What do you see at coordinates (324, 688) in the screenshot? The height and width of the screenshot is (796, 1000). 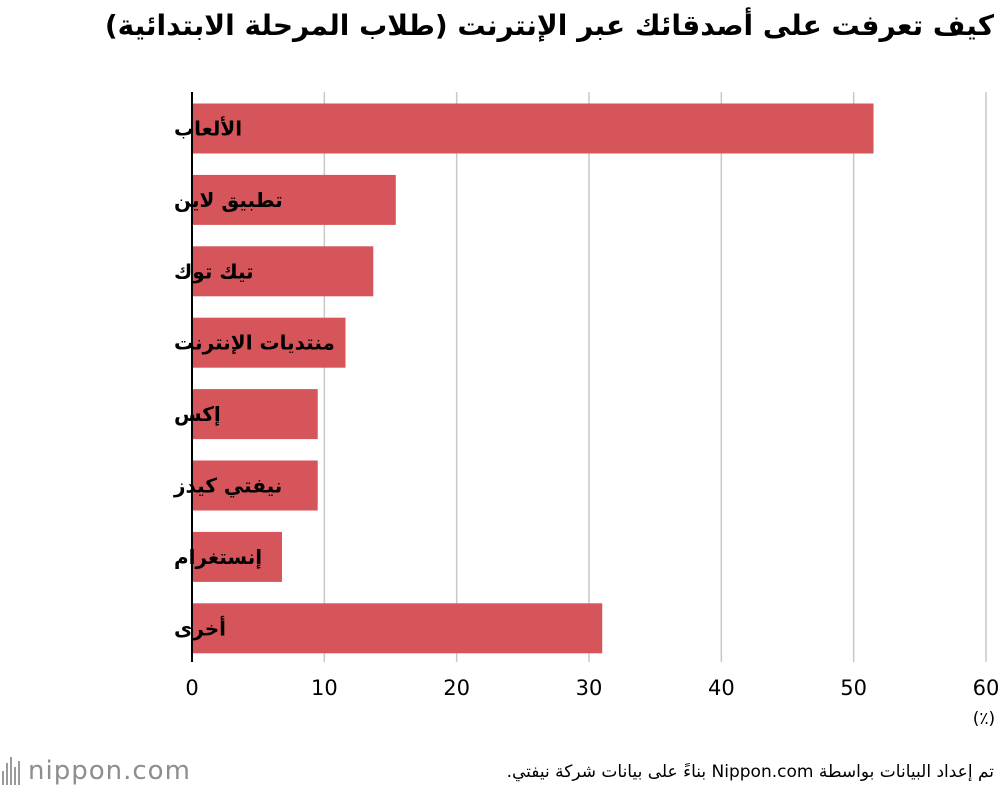 I see `x-tick-label: 10` at bounding box center [324, 688].